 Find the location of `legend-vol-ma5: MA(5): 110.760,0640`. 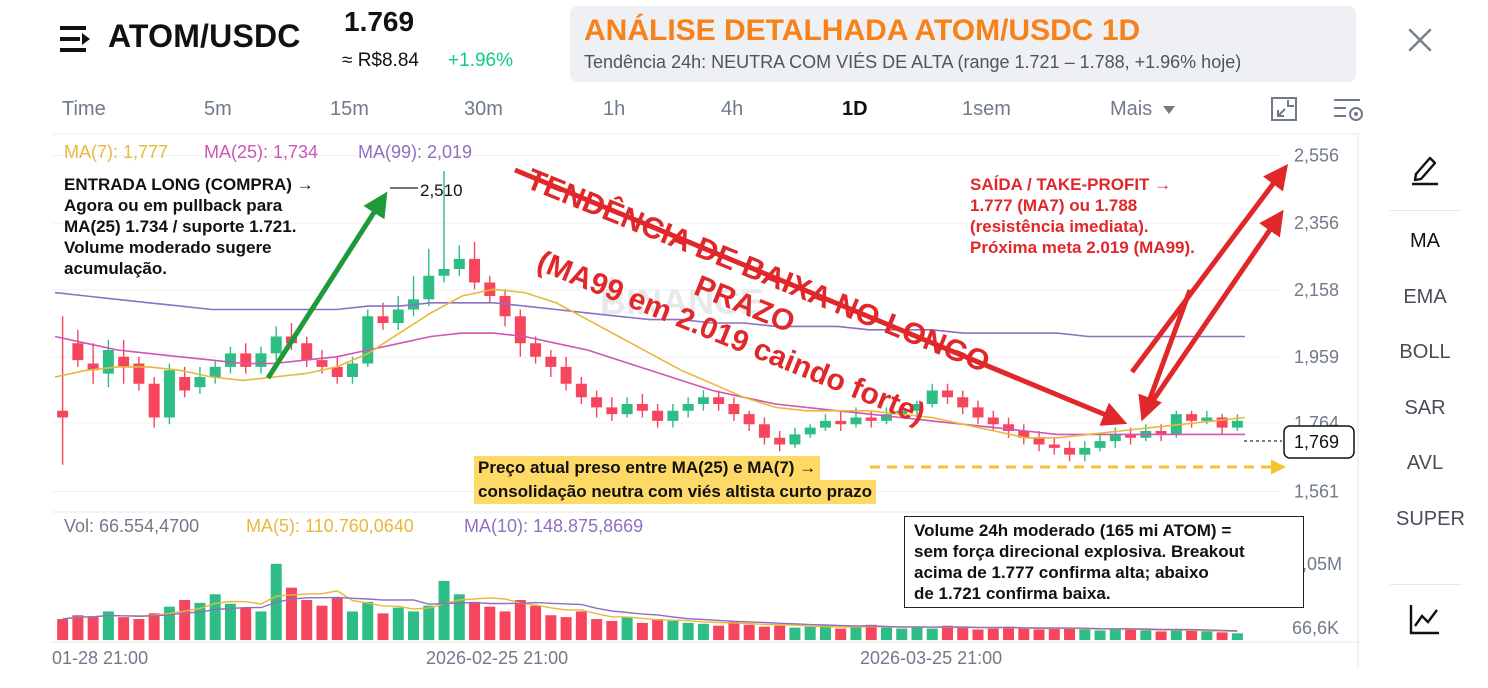

legend-vol-ma5: MA(5): 110.760,0640 is located at coordinates (330, 526).